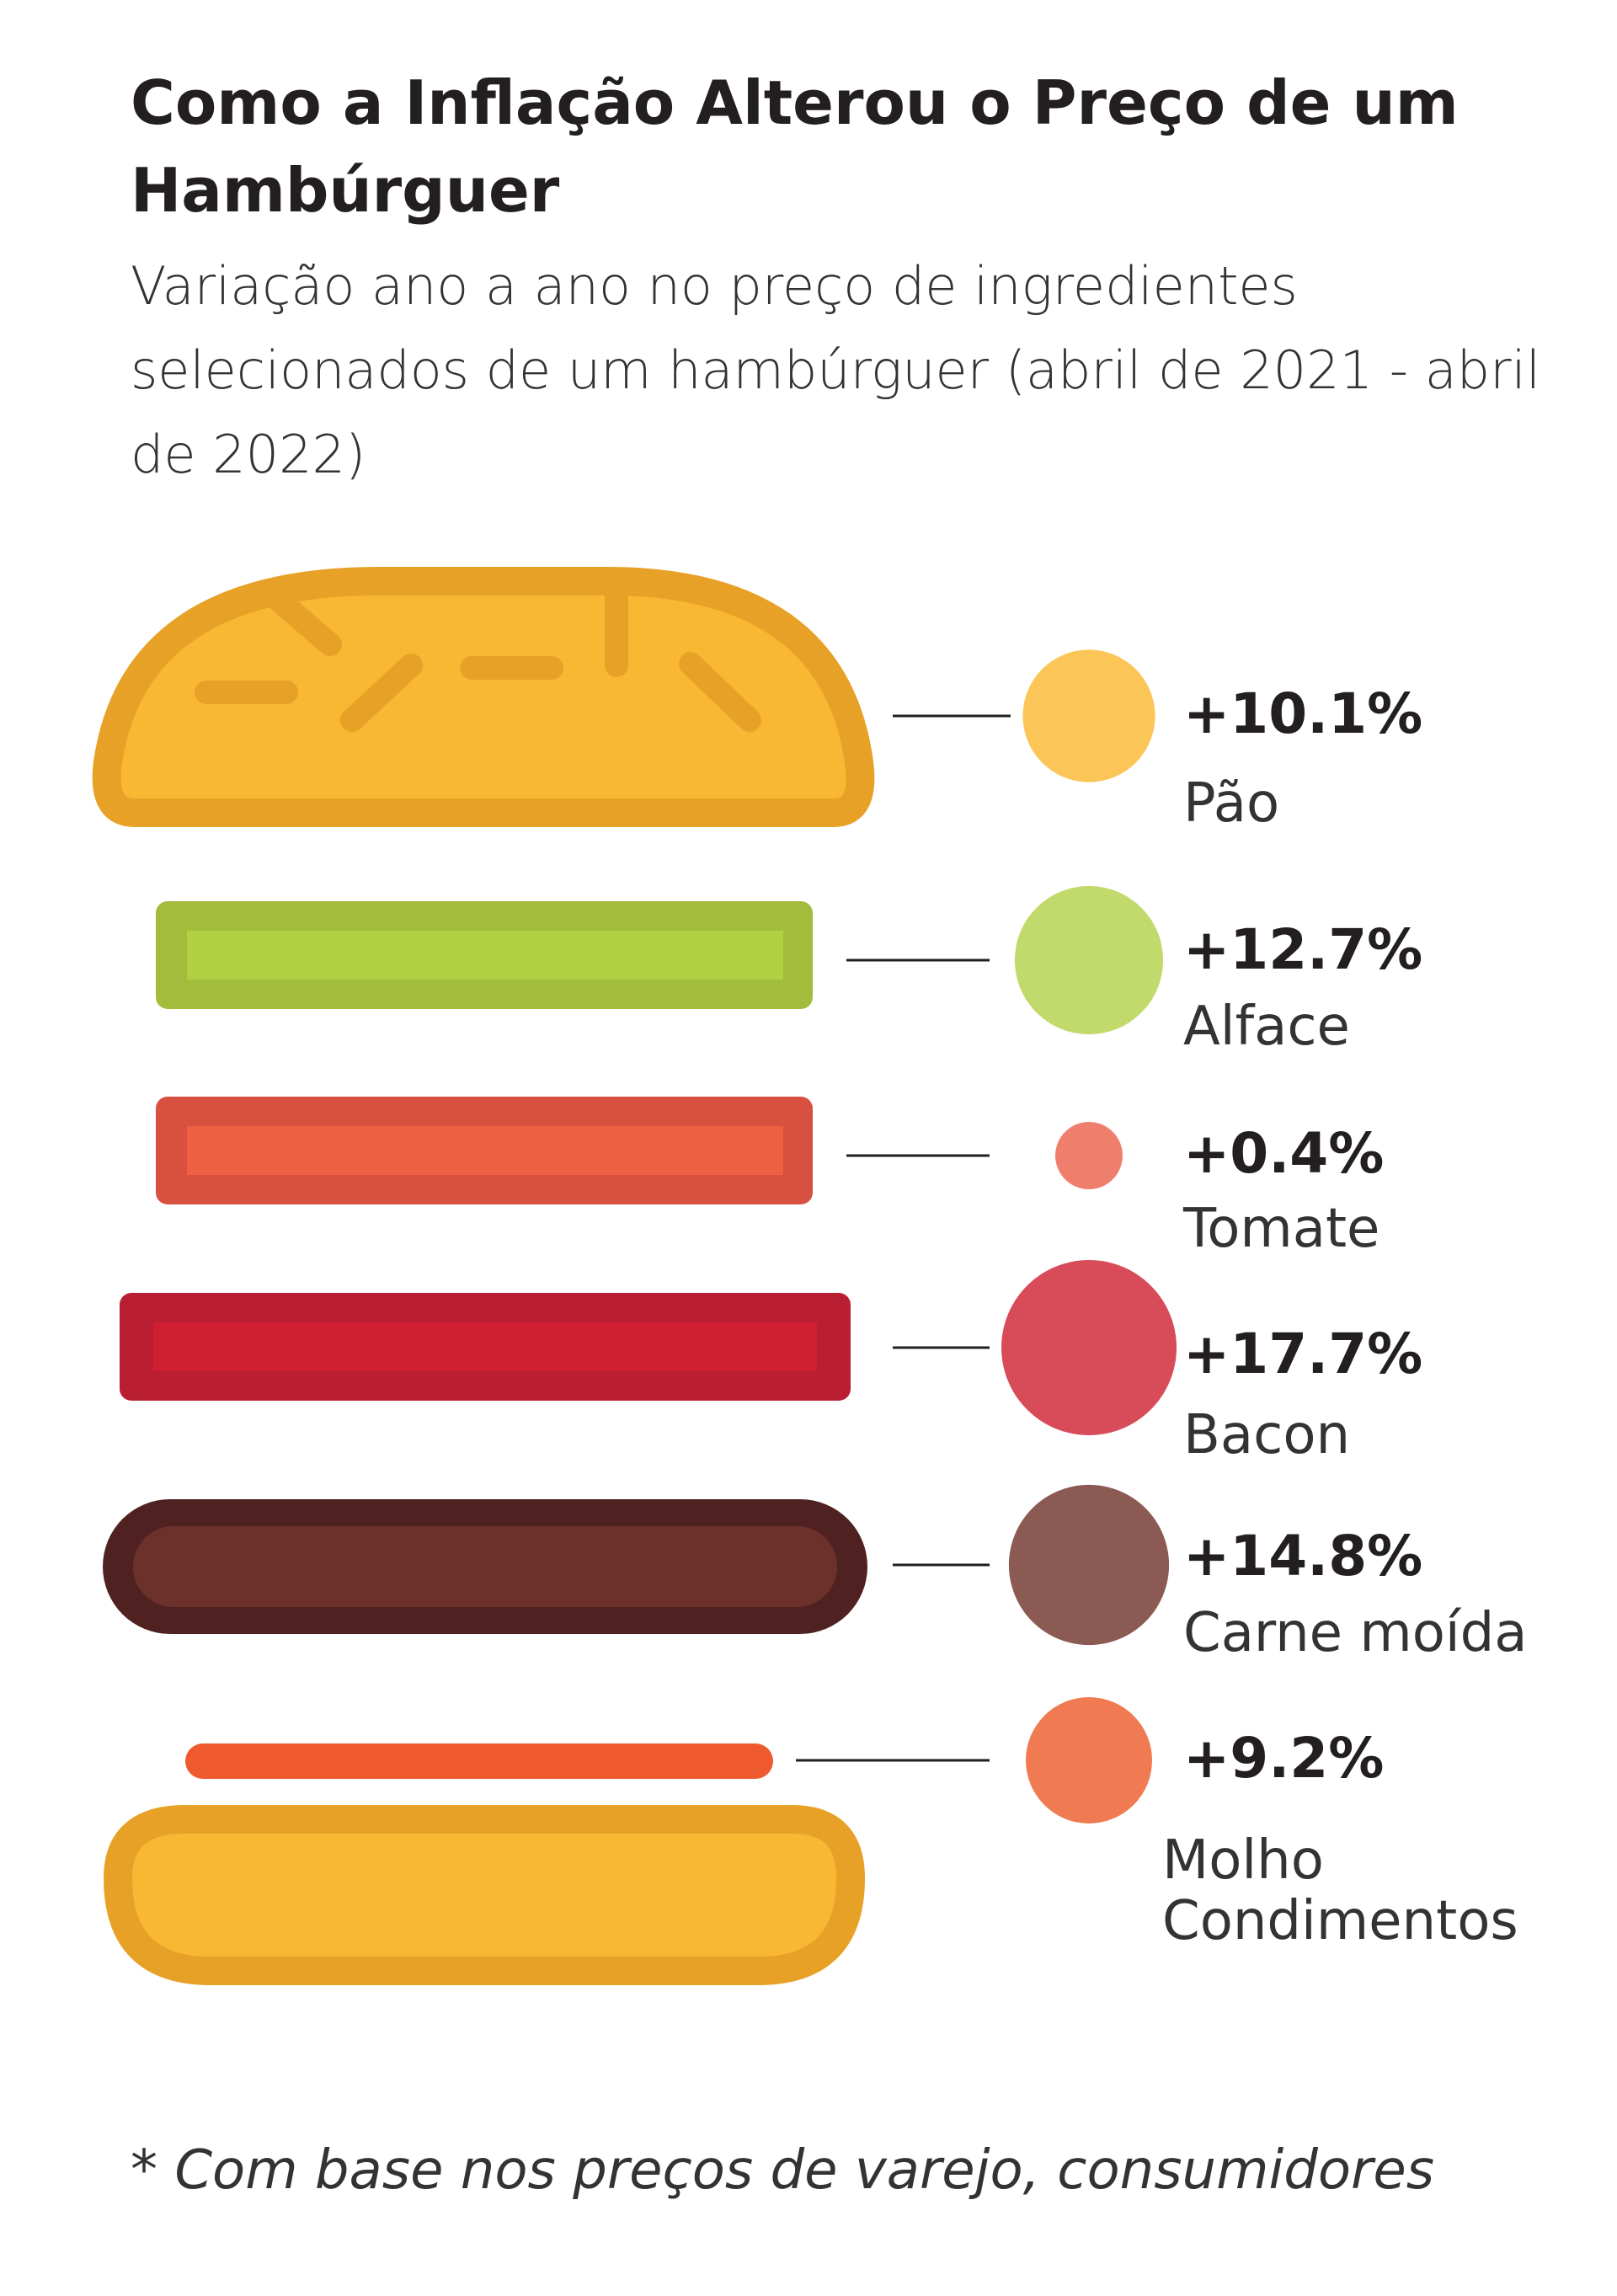 The height and width of the screenshot is (2296, 1617). What do you see at coordinates (485, 1895) in the screenshot?
I see `bottom-bun-illustration` at bounding box center [485, 1895].